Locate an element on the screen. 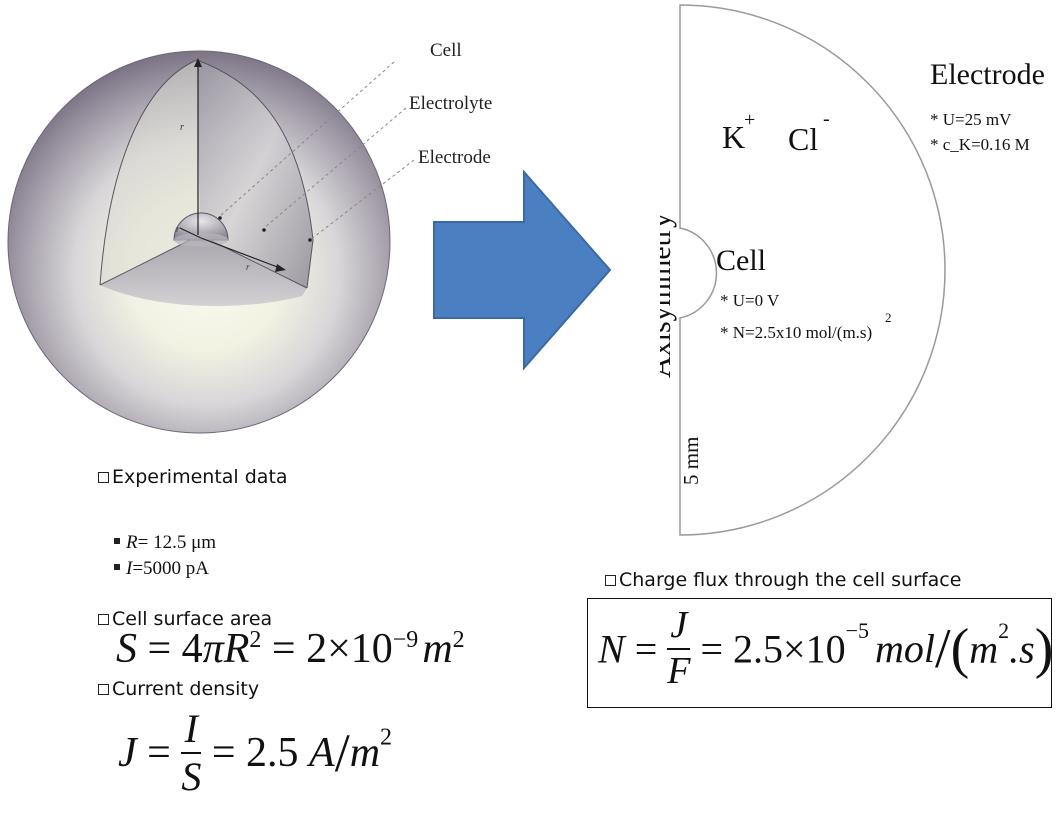 The height and width of the screenshot is (828, 1063). charge-flux-equation: N = J F = 2.5×10−5 mol/(m2.s) is located at coordinates (826, 648).